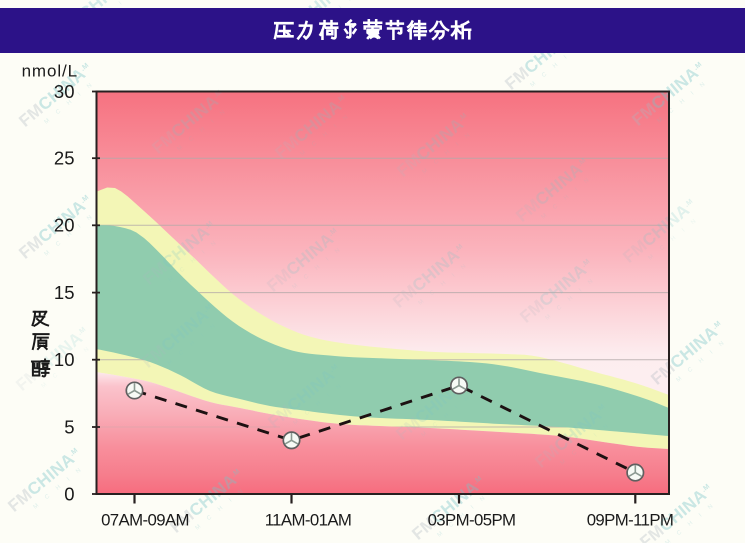 The height and width of the screenshot is (543, 745). Describe the element at coordinates (69, 426) in the screenshot. I see `svg-text: 5` at that location.